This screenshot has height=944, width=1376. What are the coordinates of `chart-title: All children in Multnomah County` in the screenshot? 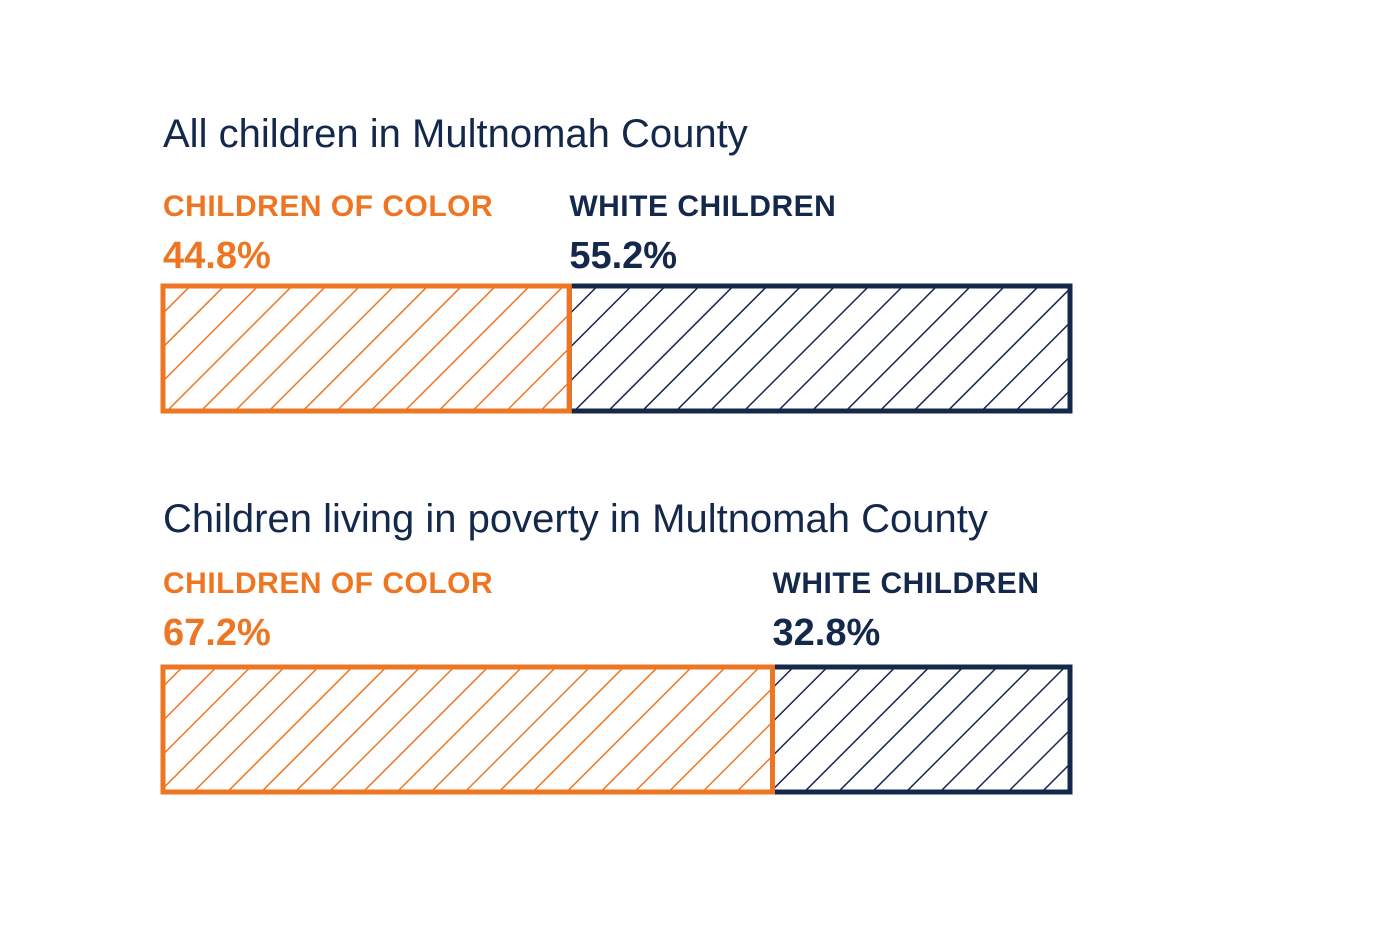 It's located at (455, 134).